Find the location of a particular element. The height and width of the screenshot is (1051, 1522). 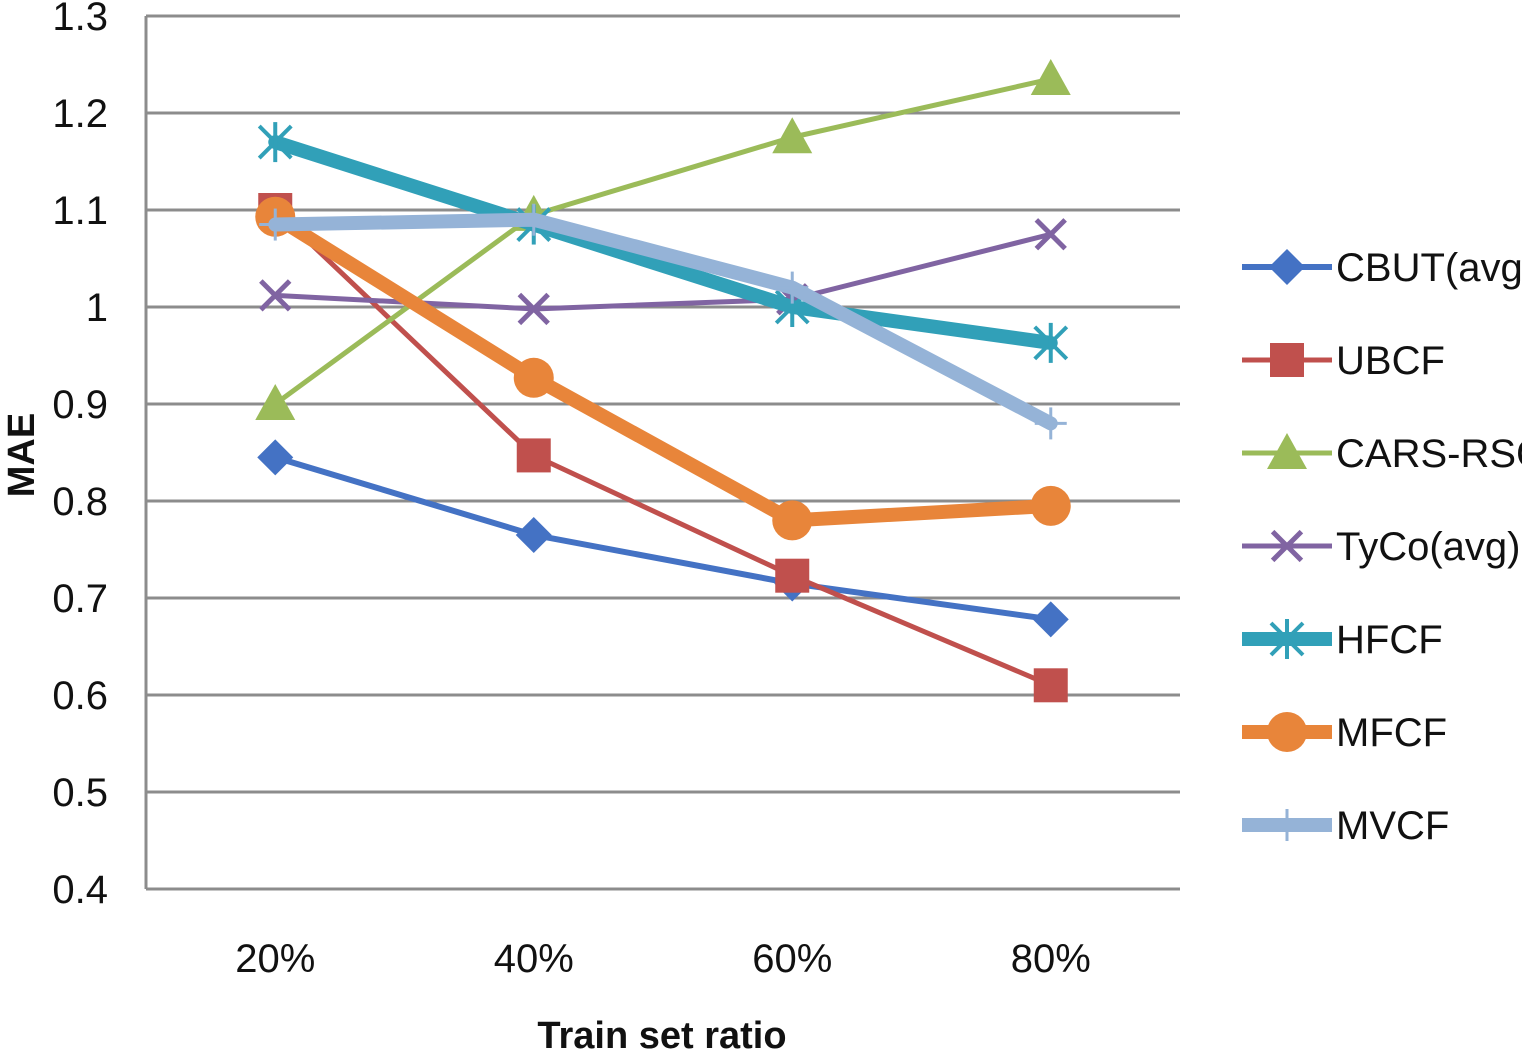

legend-label: CBUT(avg) is located at coordinates (1429, 268).